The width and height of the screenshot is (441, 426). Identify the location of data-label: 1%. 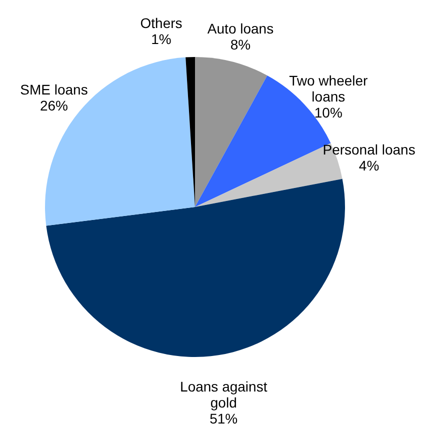
(161, 39).